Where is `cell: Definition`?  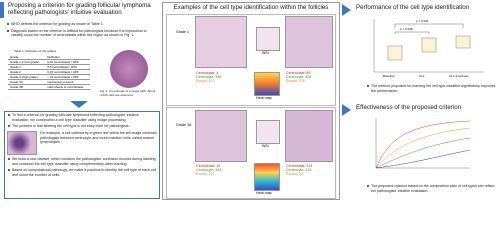 cell: Definition is located at coordinates (67, 57).